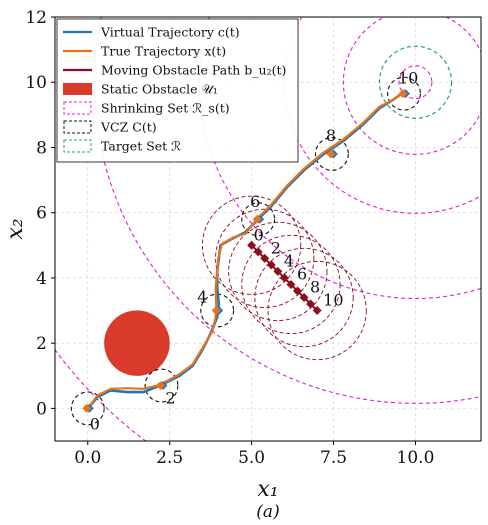  Describe the element at coordinates (137, 343) in the screenshot. I see `static-obstacle` at that location.